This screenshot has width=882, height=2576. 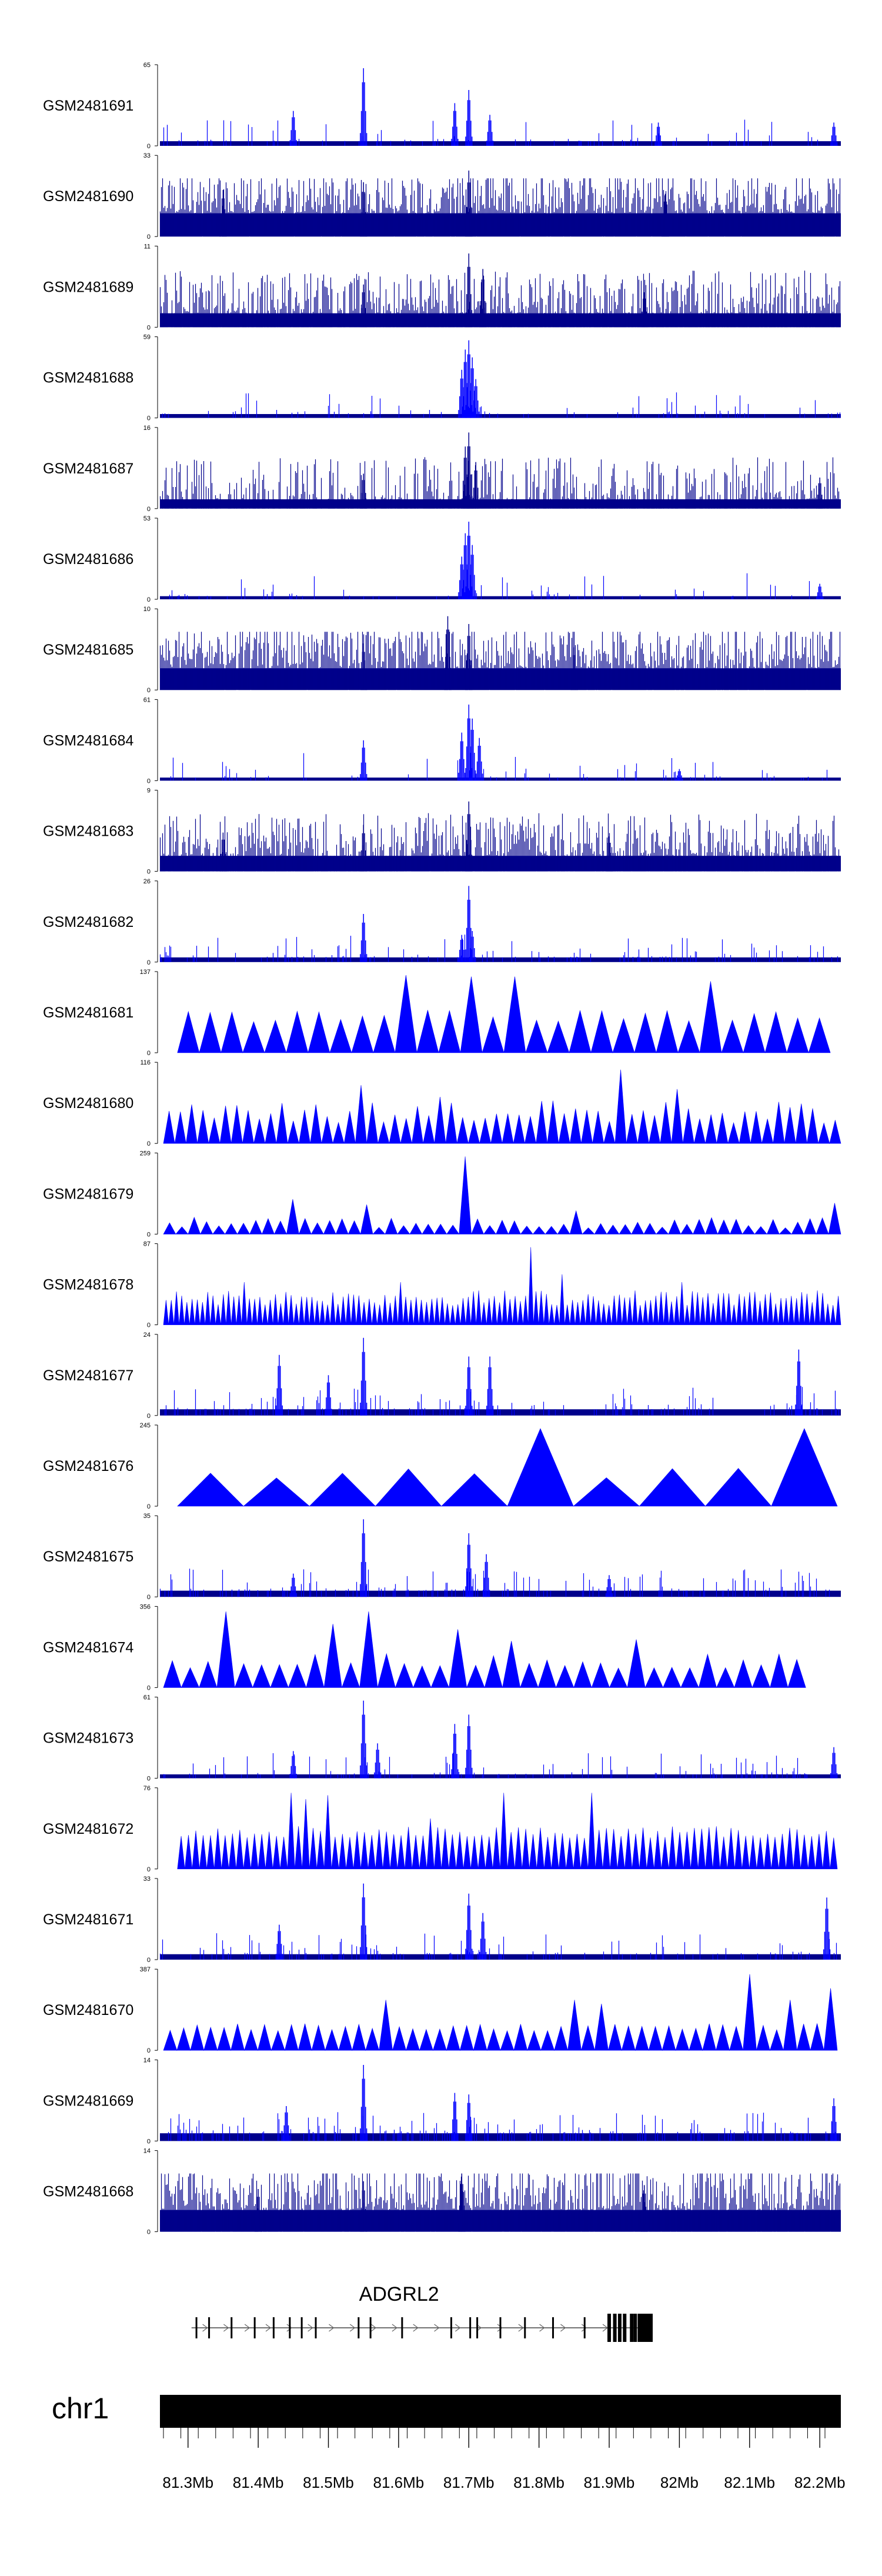 What do you see at coordinates (88, 1919) in the screenshot?
I see `track-label: GSM2481671` at bounding box center [88, 1919].